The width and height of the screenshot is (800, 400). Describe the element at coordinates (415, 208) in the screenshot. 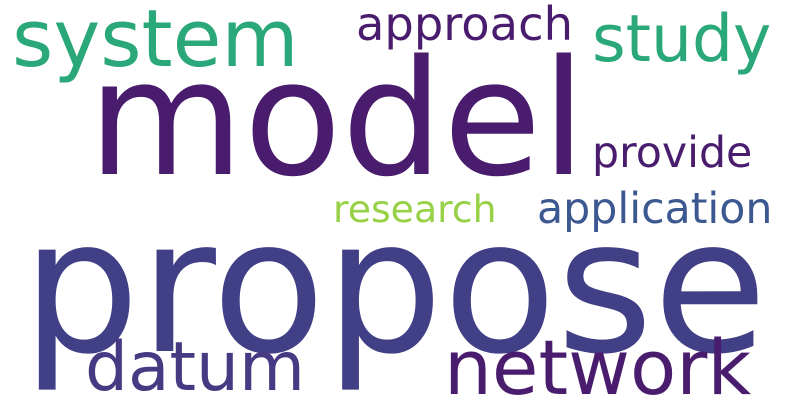

I see `word-research: research` at that location.